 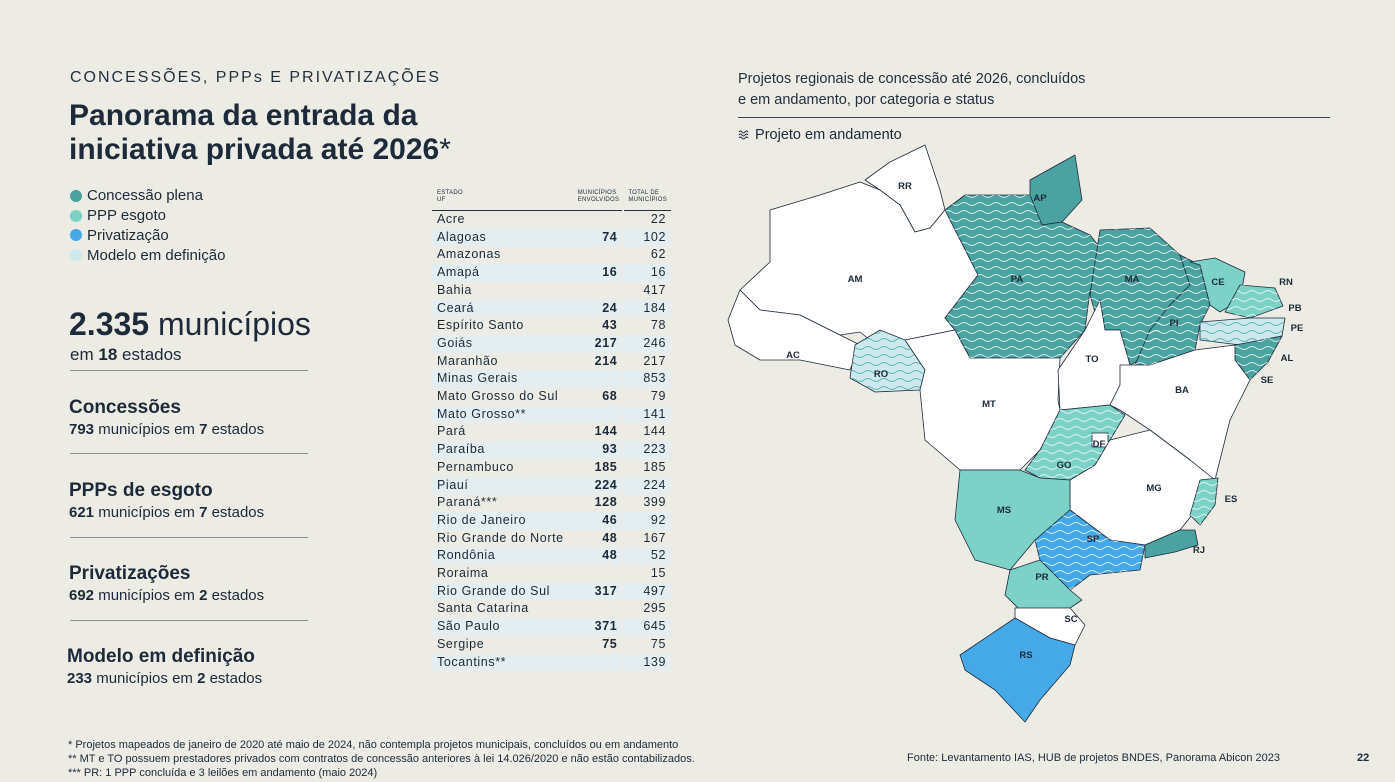 I want to click on category-sub-ppps: 621 municípios em 7 estados, so click(x=166, y=512).